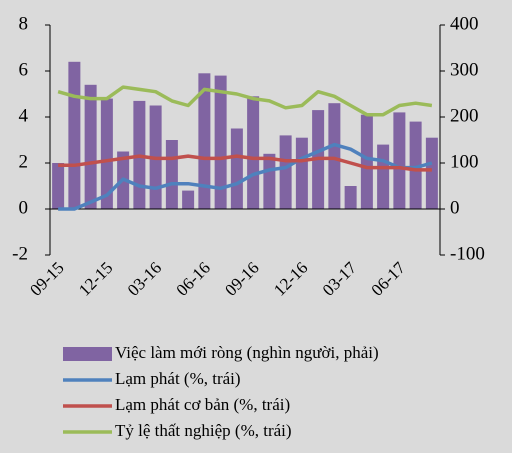 Image resolution: width=512 pixels, height=453 pixels. I want to click on x-tick-label: 12-16, so click(290, 278).